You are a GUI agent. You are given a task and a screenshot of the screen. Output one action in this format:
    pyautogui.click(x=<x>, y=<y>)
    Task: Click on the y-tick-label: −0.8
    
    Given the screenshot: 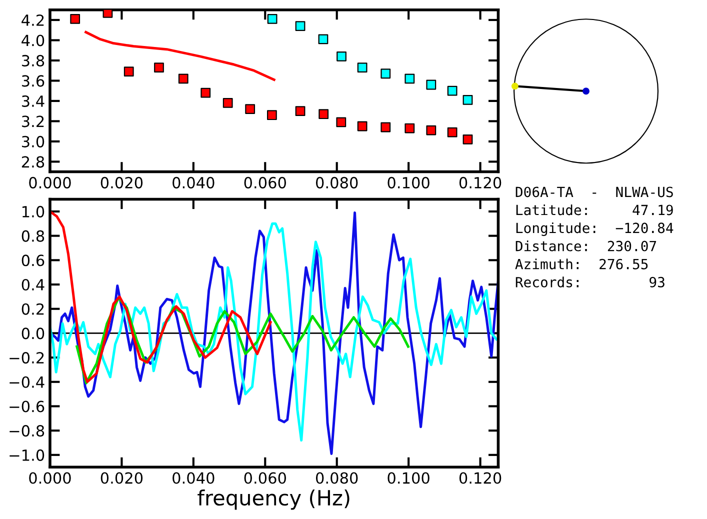 What is the action you would take?
    pyautogui.click(x=27, y=431)
    